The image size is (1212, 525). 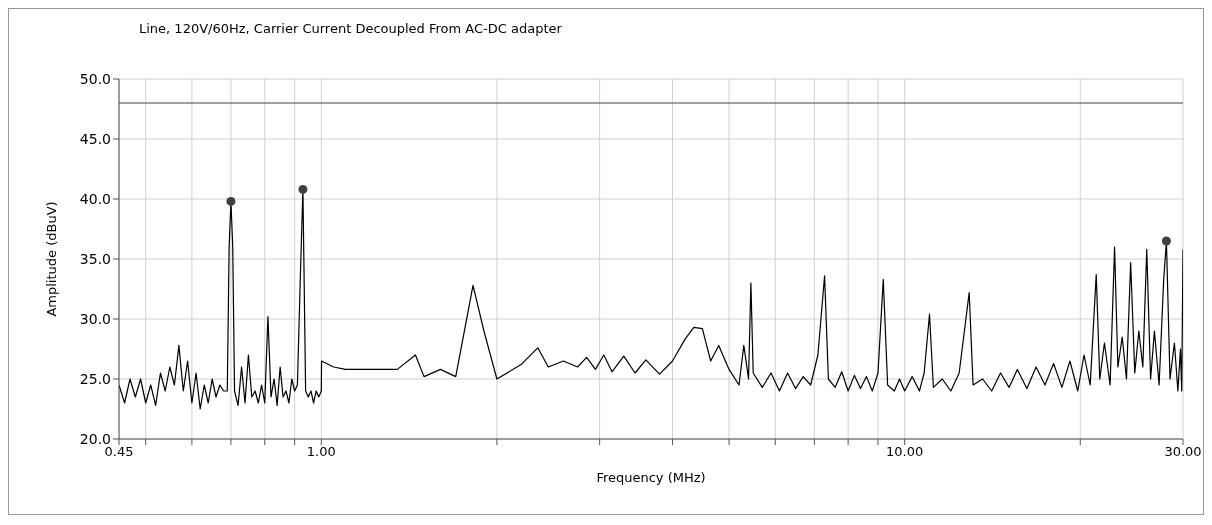 What do you see at coordinates (119, 452) in the screenshot?
I see `x-tick-label: 0.45` at bounding box center [119, 452].